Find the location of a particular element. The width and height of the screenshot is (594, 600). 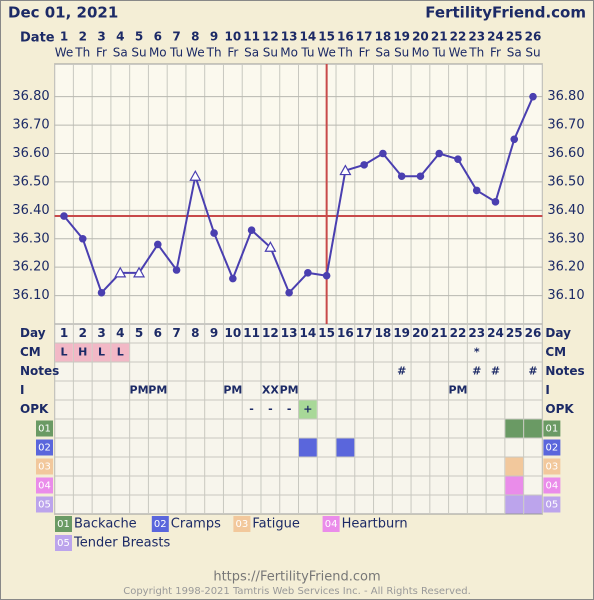

legend-label: Tender Breasts is located at coordinates (122, 543).